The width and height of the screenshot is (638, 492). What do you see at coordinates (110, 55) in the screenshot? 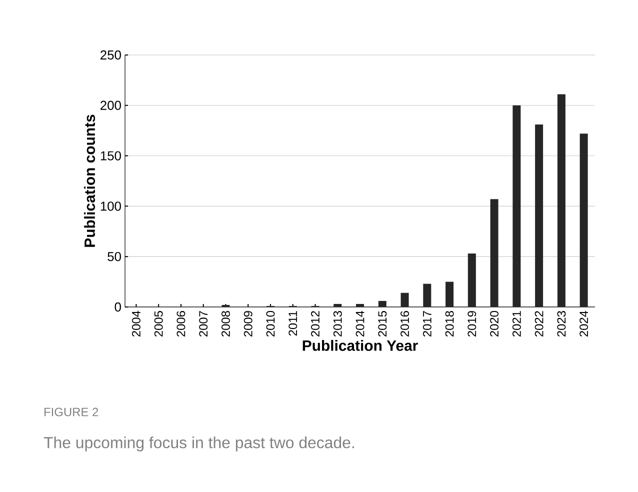
I see `y-tick-label: 250` at bounding box center [110, 55].